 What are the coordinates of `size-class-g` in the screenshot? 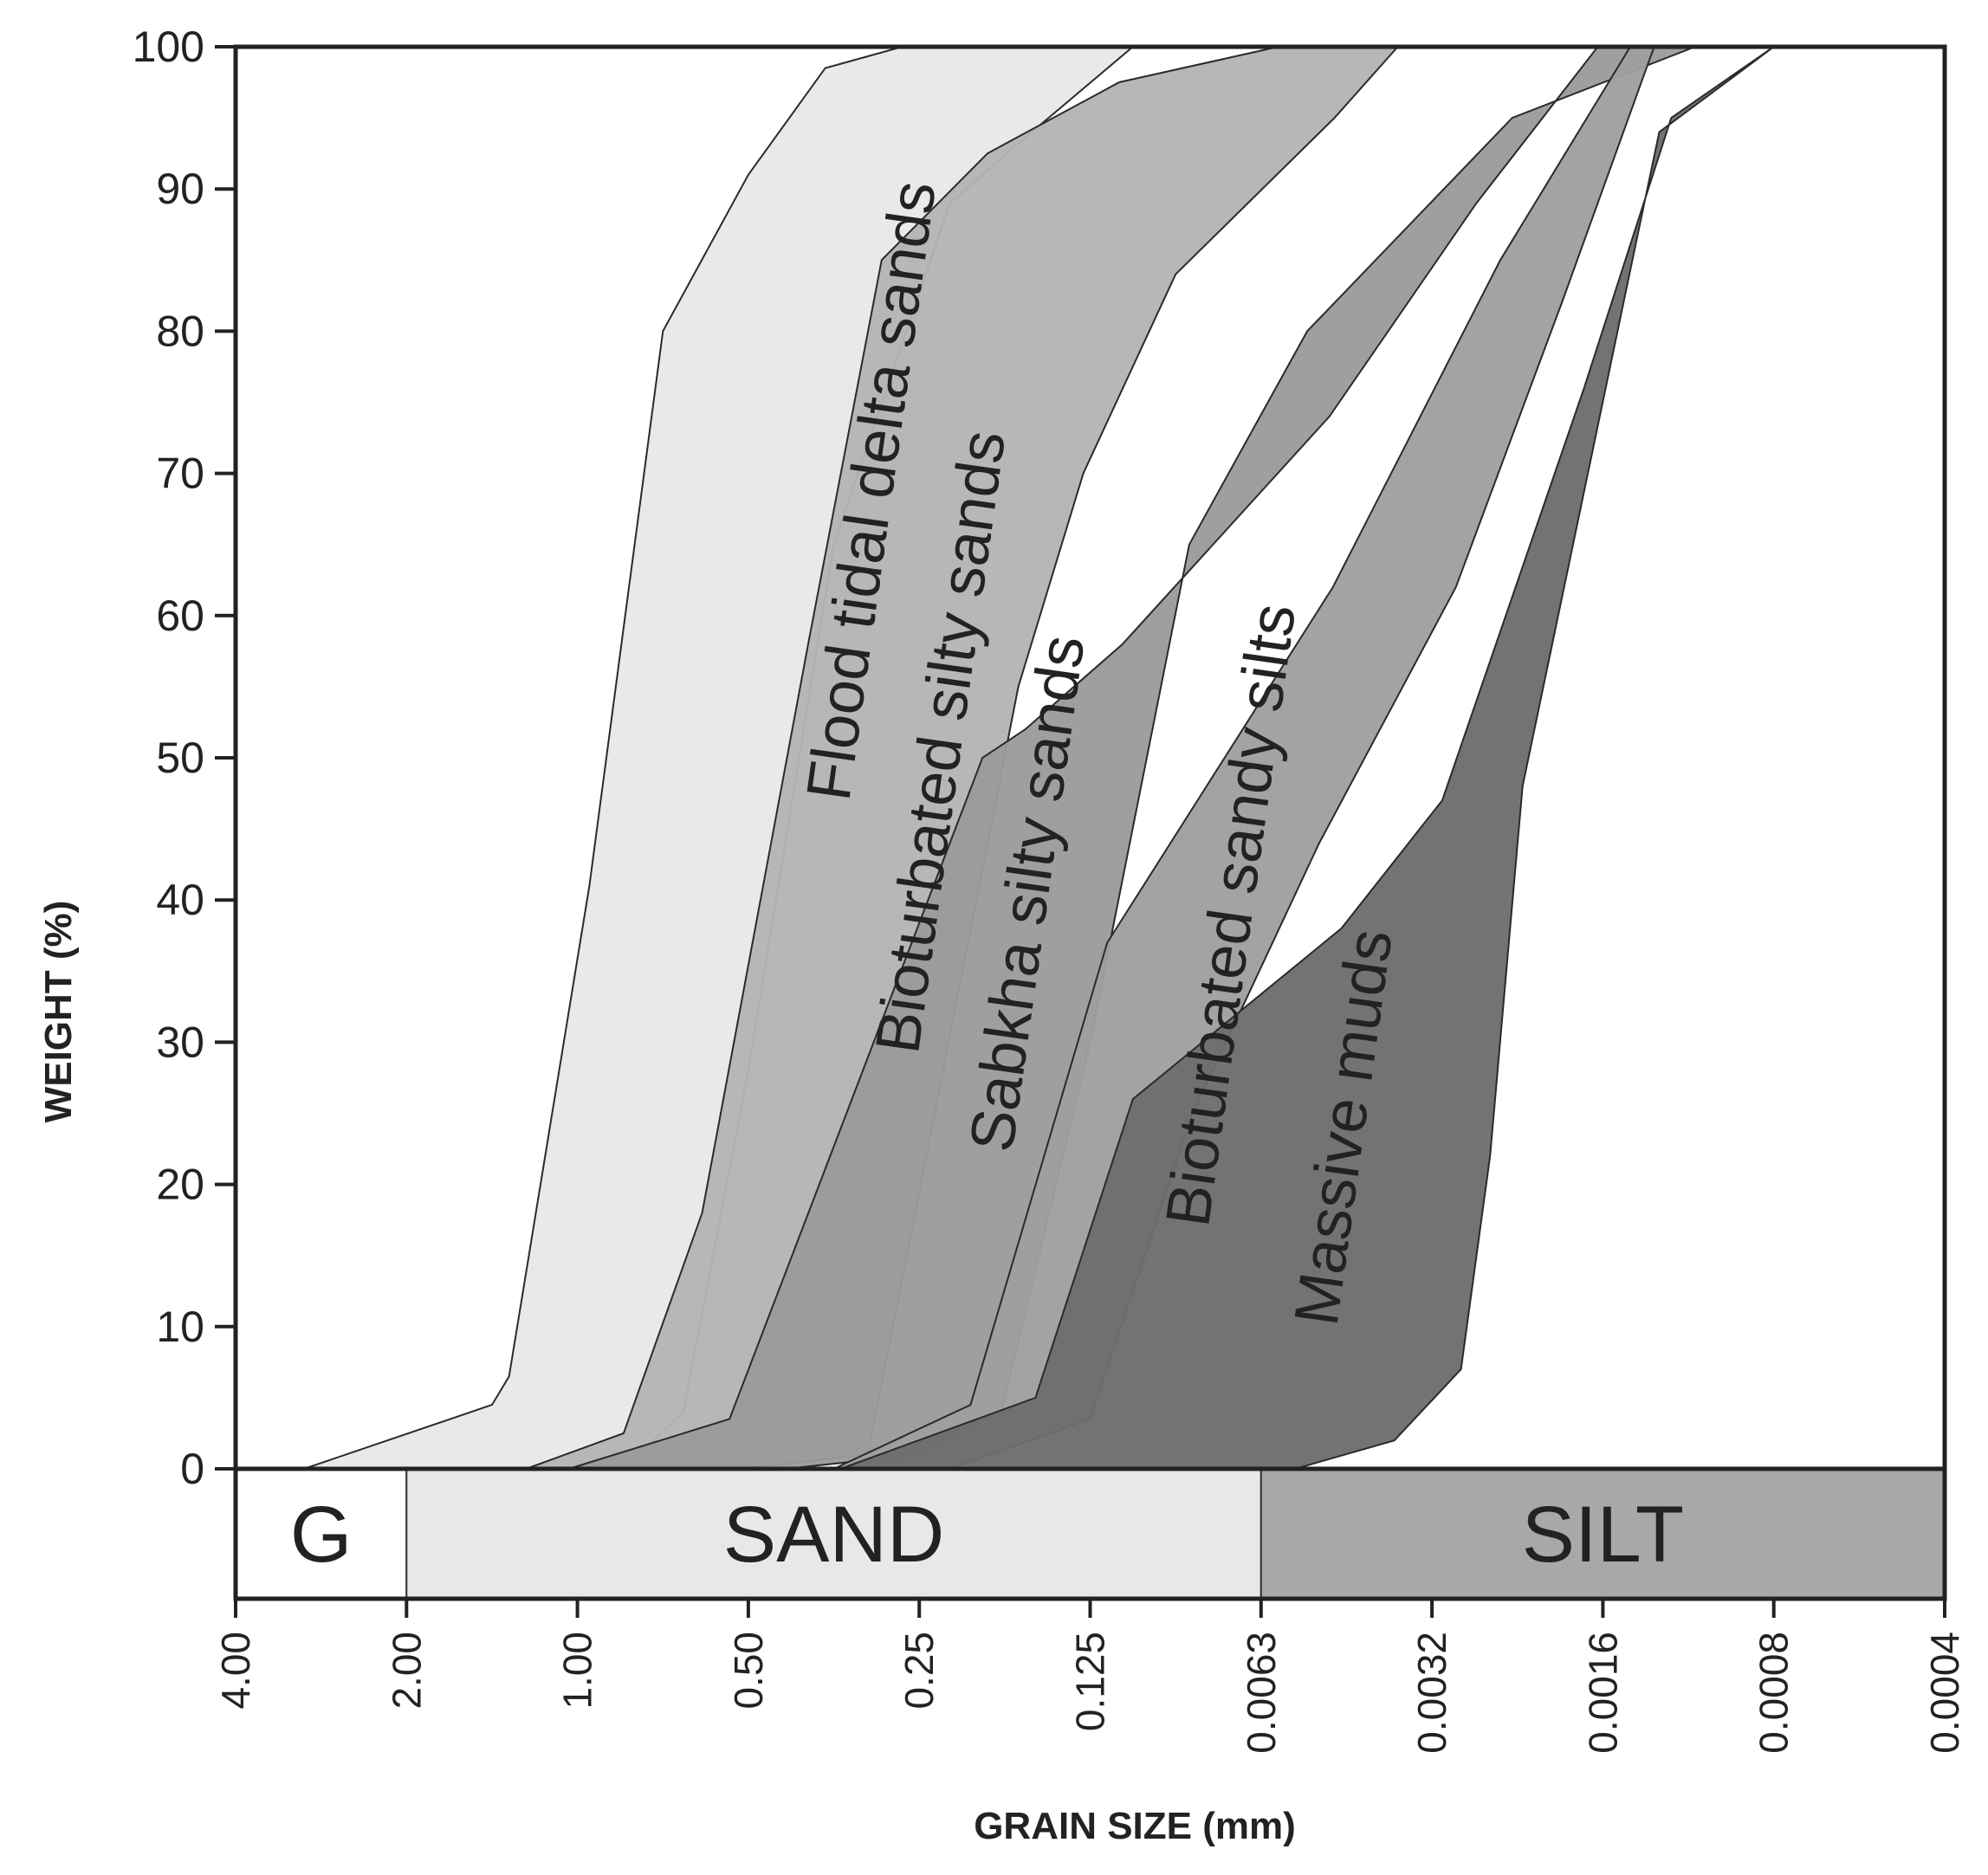 It's located at (321, 1534).